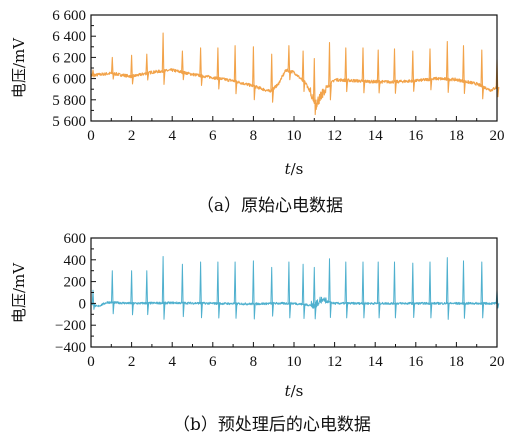 This screenshot has width=516, height=441. I want to click on panel-a-xlabel: t/s, so click(294, 169).